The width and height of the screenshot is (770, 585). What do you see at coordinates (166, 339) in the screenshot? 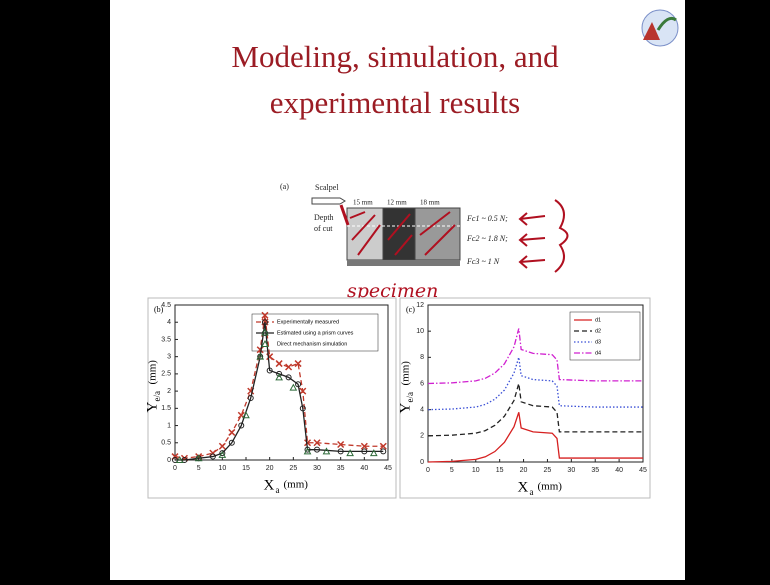
I see `y-tick-label: 3.5` at bounding box center [166, 339].